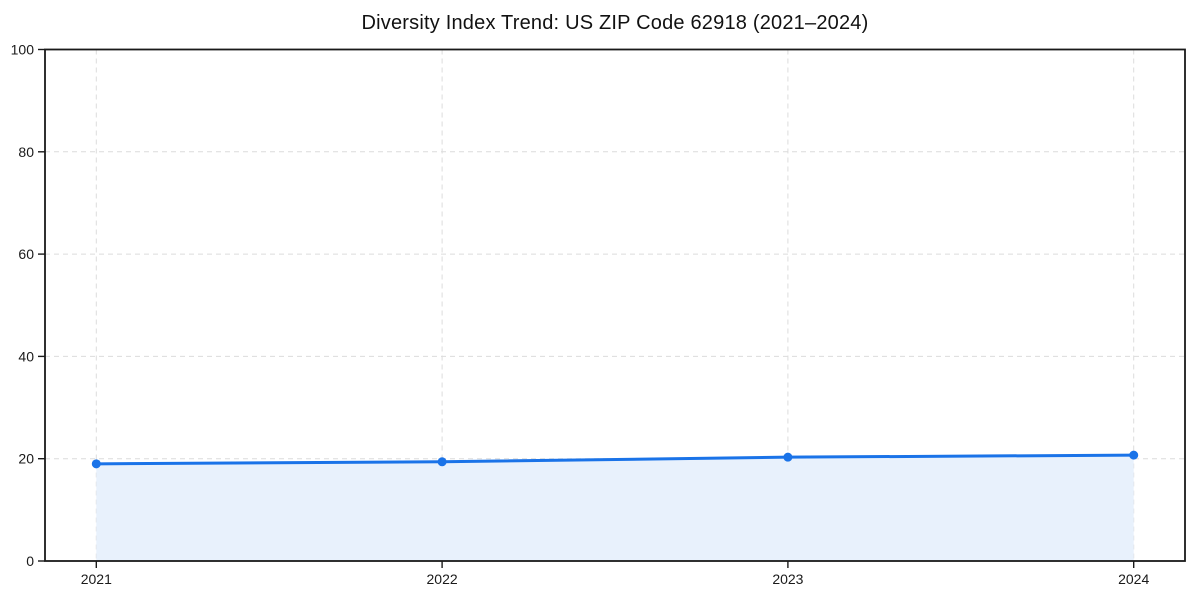 The height and width of the screenshot is (600, 1200). What do you see at coordinates (26, 459) in the screenshot?
I see `y-axis-tick-label: 20` at bounding box center [26, 459].